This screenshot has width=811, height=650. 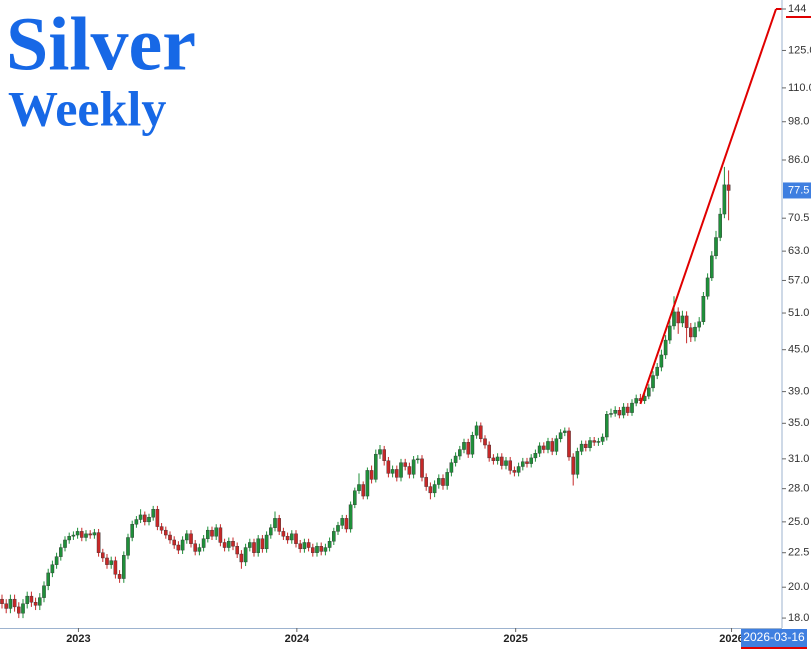 I want to click on x-tick-label: 2023, so click(x=78, y=639).